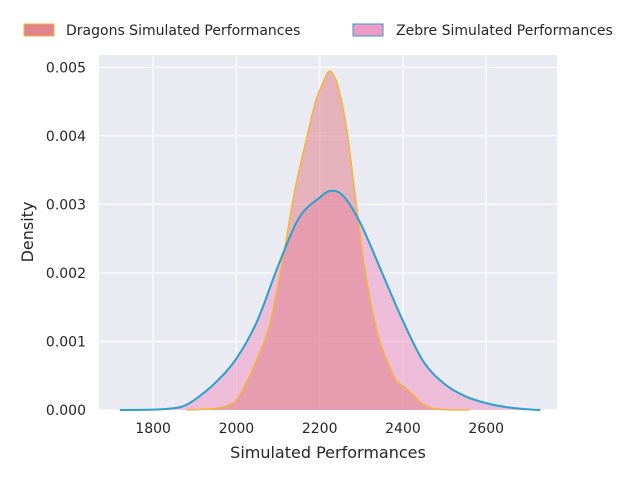 The width and height of the screenshot is (640, 480). Describe the element at coordinates (66, 68) in the screenshot. I see `y-tick-label: 0.005` at that location.